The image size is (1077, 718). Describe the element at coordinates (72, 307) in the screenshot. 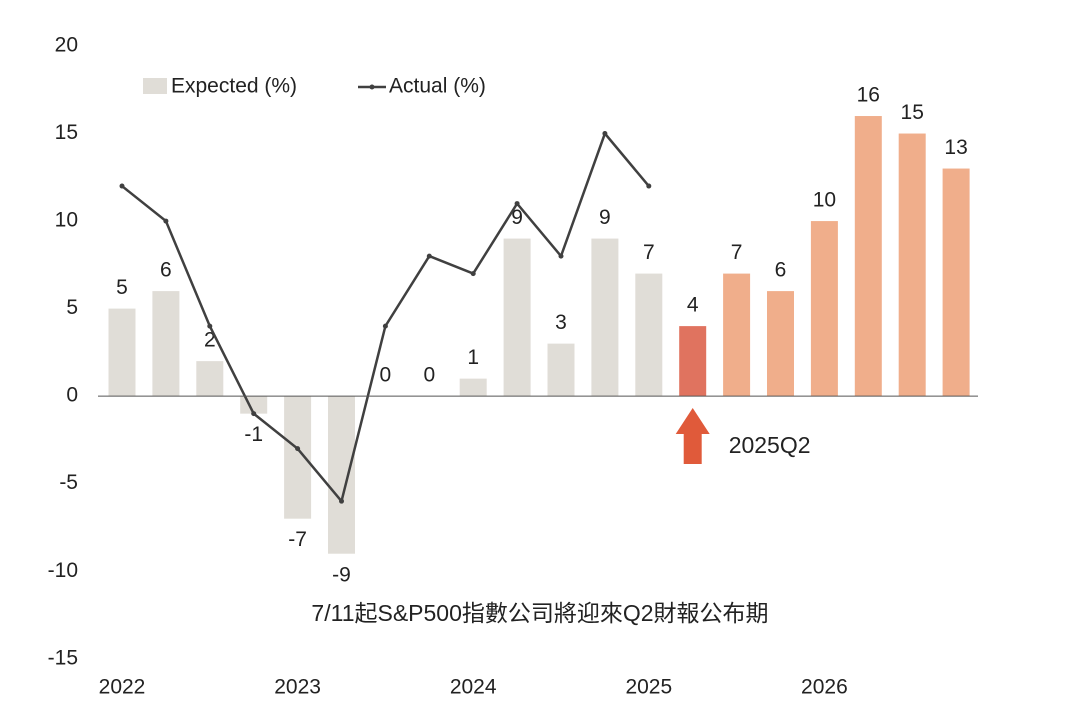

I see `y-tick-label: 5` at that location.